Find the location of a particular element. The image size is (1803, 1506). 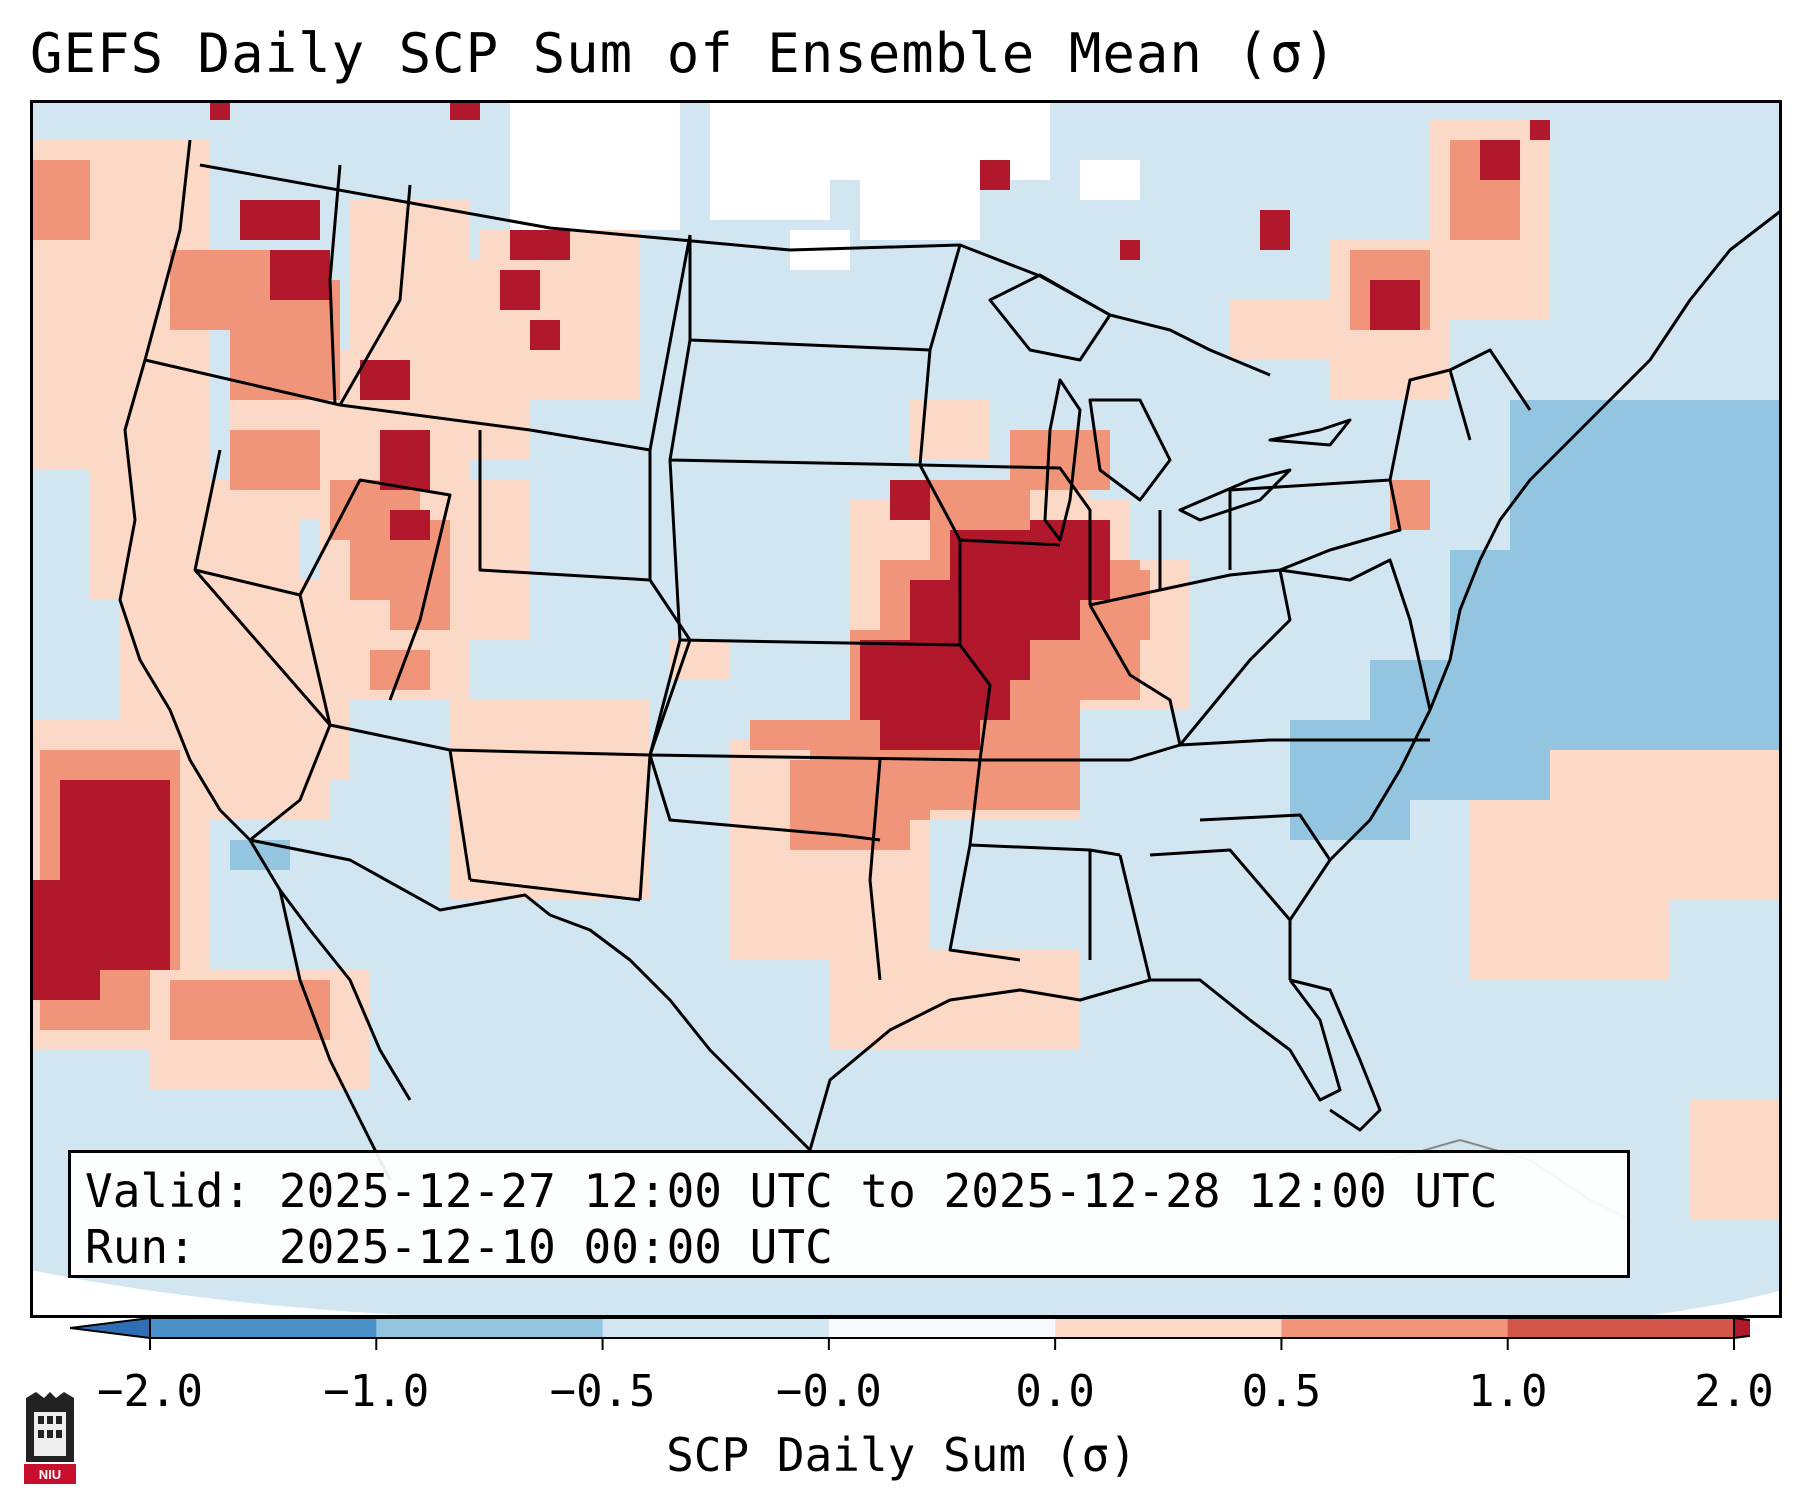

run-value: 2025-12-10 00:00 UTC is located at coordinates (555, 1247).